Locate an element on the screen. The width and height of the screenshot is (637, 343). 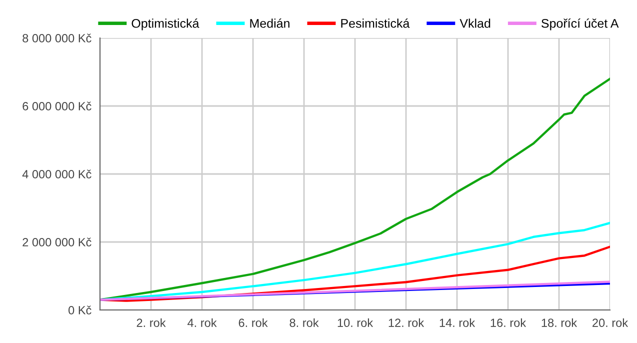
legend-label: Medián is located at coordinates (270, 23).